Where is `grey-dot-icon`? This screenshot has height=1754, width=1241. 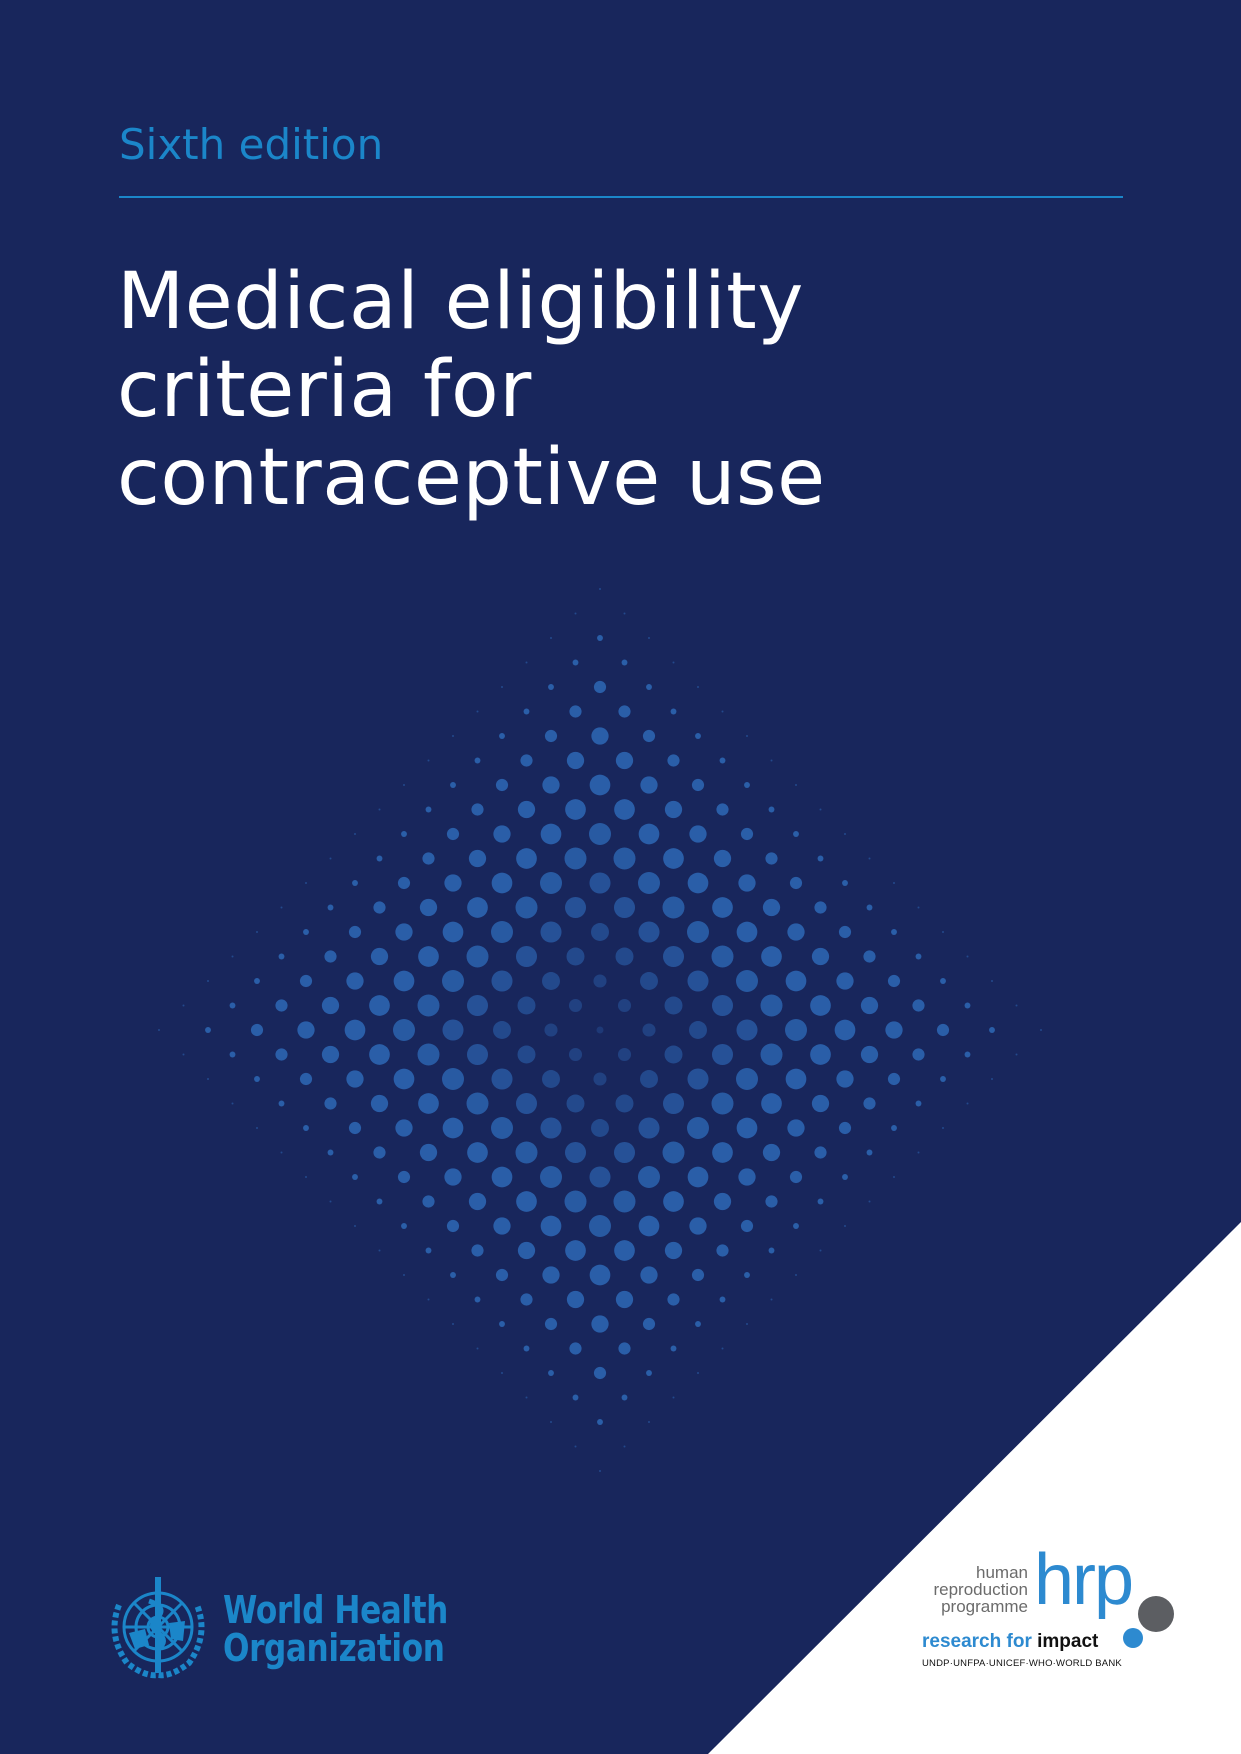
grey-dot-icon is located at coordinates (1156, 1614).